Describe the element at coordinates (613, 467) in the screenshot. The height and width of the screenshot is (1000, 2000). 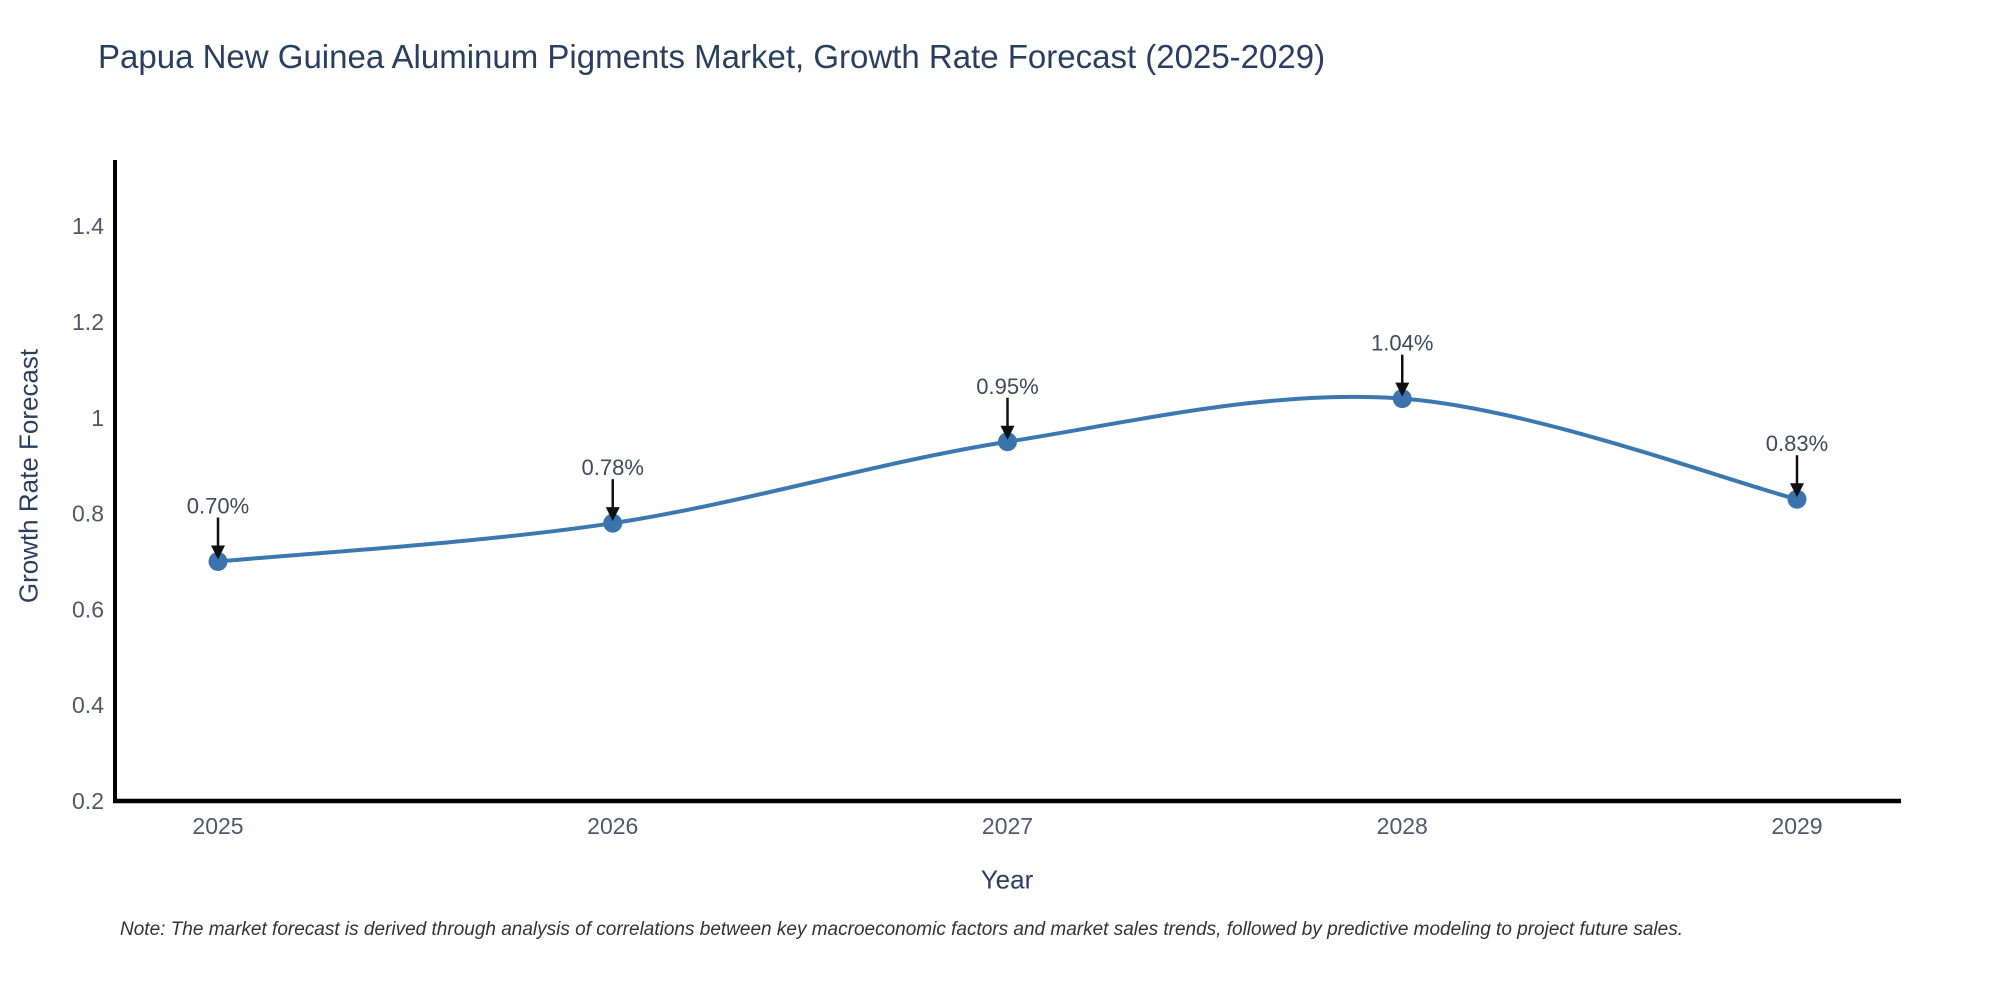
I see `data-point-label: 0.78%` at that location.